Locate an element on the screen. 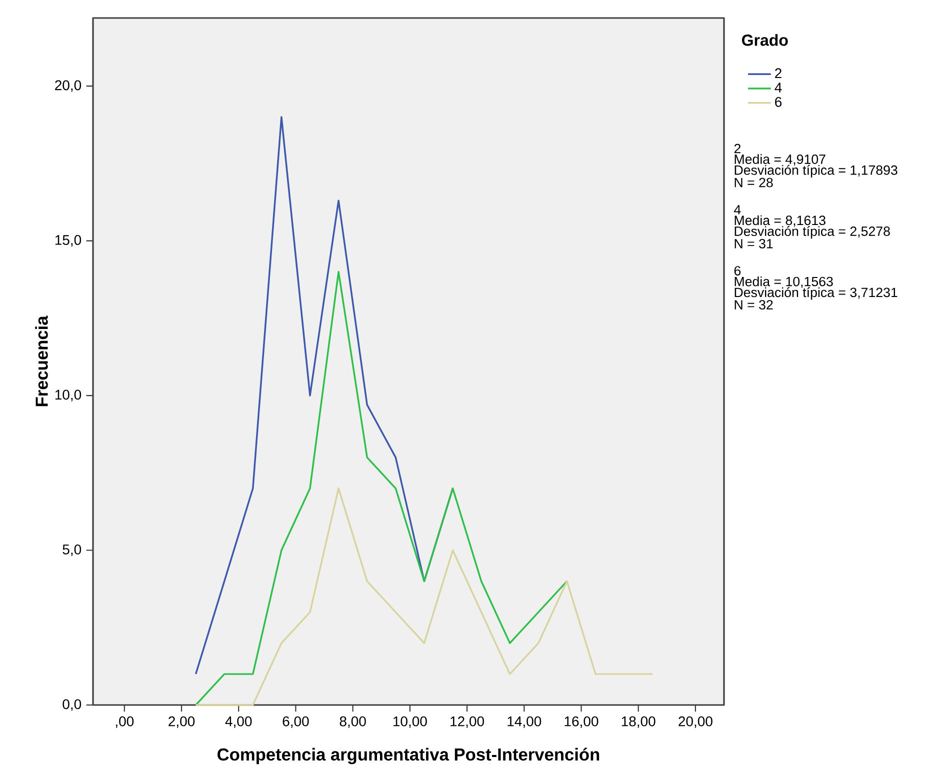  y-tick-label: 5,0 is located at coordinates (72, 550).